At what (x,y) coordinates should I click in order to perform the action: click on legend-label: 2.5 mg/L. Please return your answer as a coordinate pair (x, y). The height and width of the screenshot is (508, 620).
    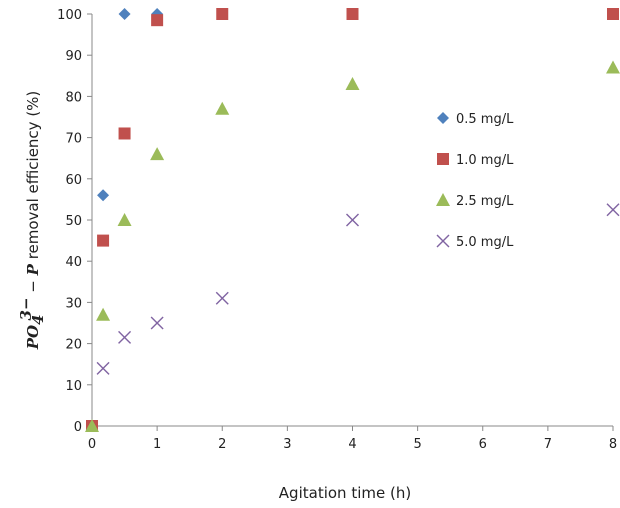
    Looking at the image, I should click on (485, 201).